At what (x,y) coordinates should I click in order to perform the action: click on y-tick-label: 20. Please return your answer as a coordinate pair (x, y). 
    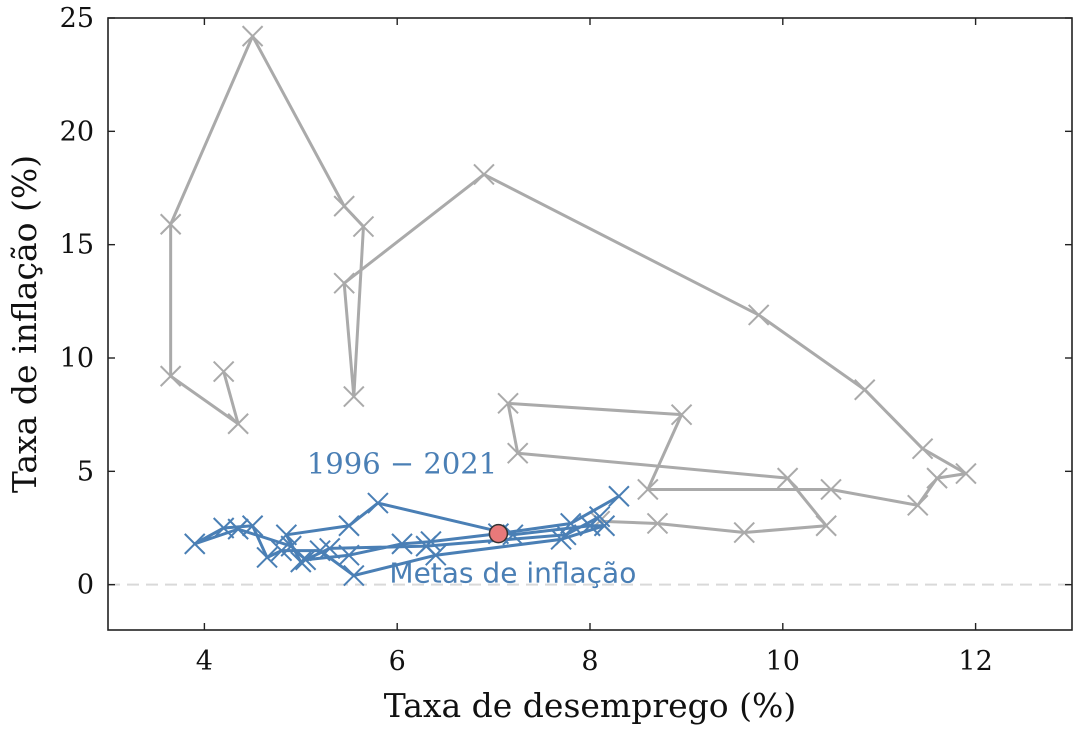
    Looking at the image, I should click on (77, 131).